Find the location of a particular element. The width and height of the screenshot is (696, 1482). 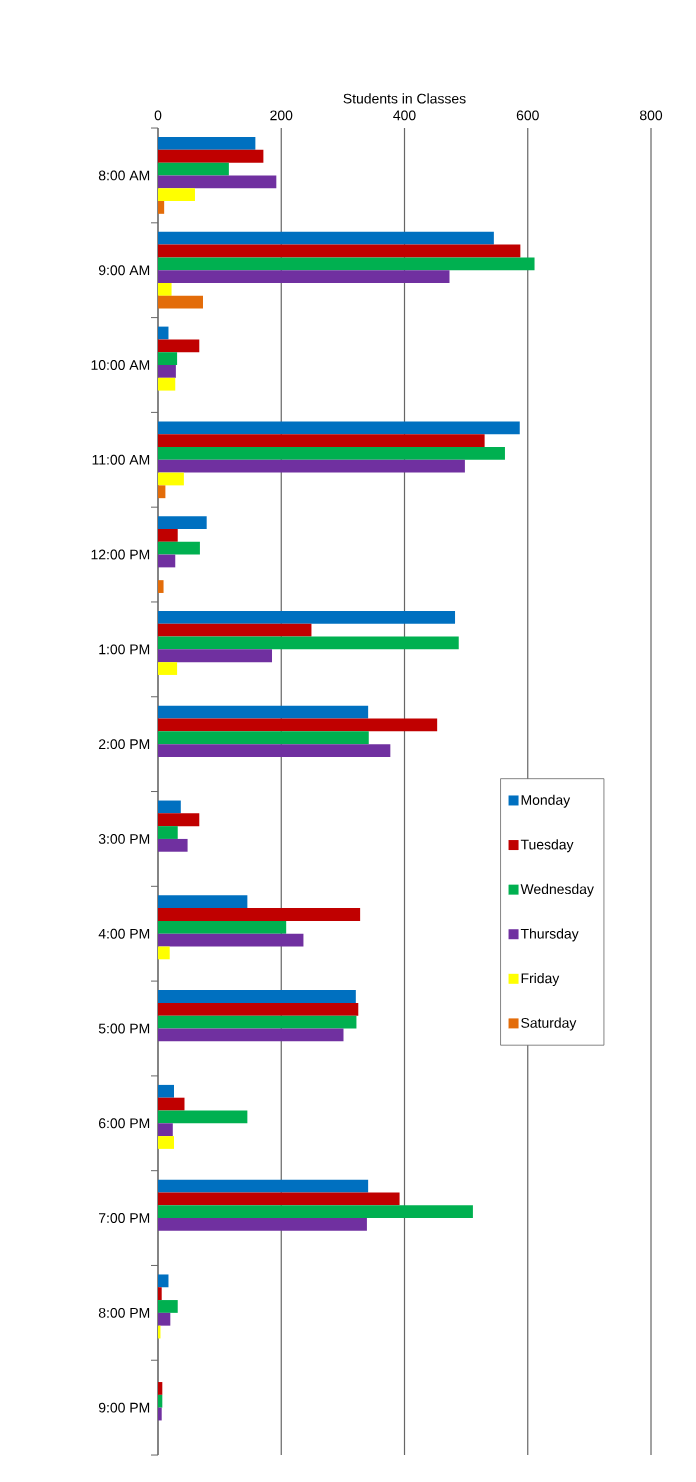

y-tick-label: 10:00 AM is located at coordinates (120, 365).